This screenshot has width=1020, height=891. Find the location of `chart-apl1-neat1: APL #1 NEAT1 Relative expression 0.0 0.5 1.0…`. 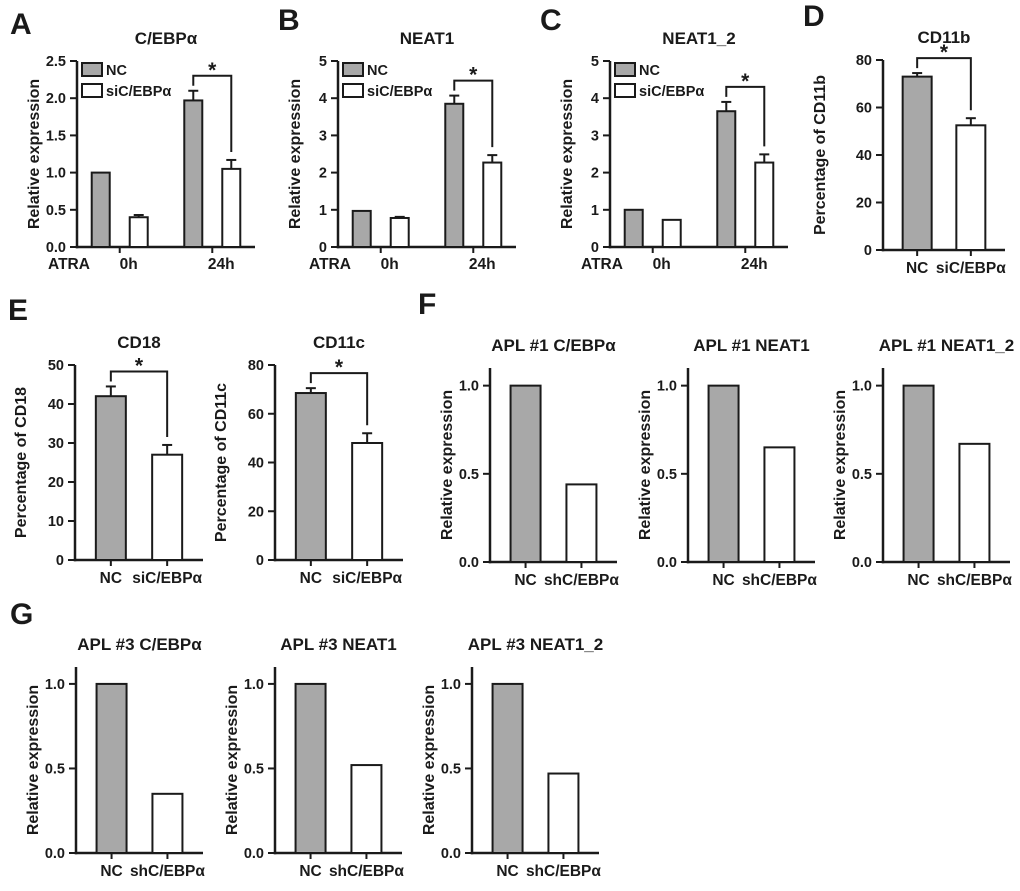

chart-apl1-neat1: APL #1 NEAT1 Relative expression 0.0 0.5 1.0… is located at coordinates (722, 452).